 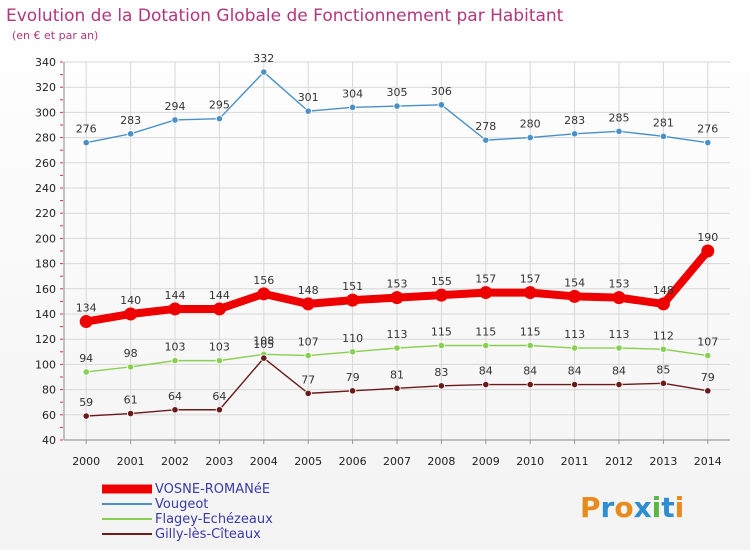 What do you see at coordinates (397, 284) in the screenshot?
I see `data-label: 153` at bounding box center [397, 284].